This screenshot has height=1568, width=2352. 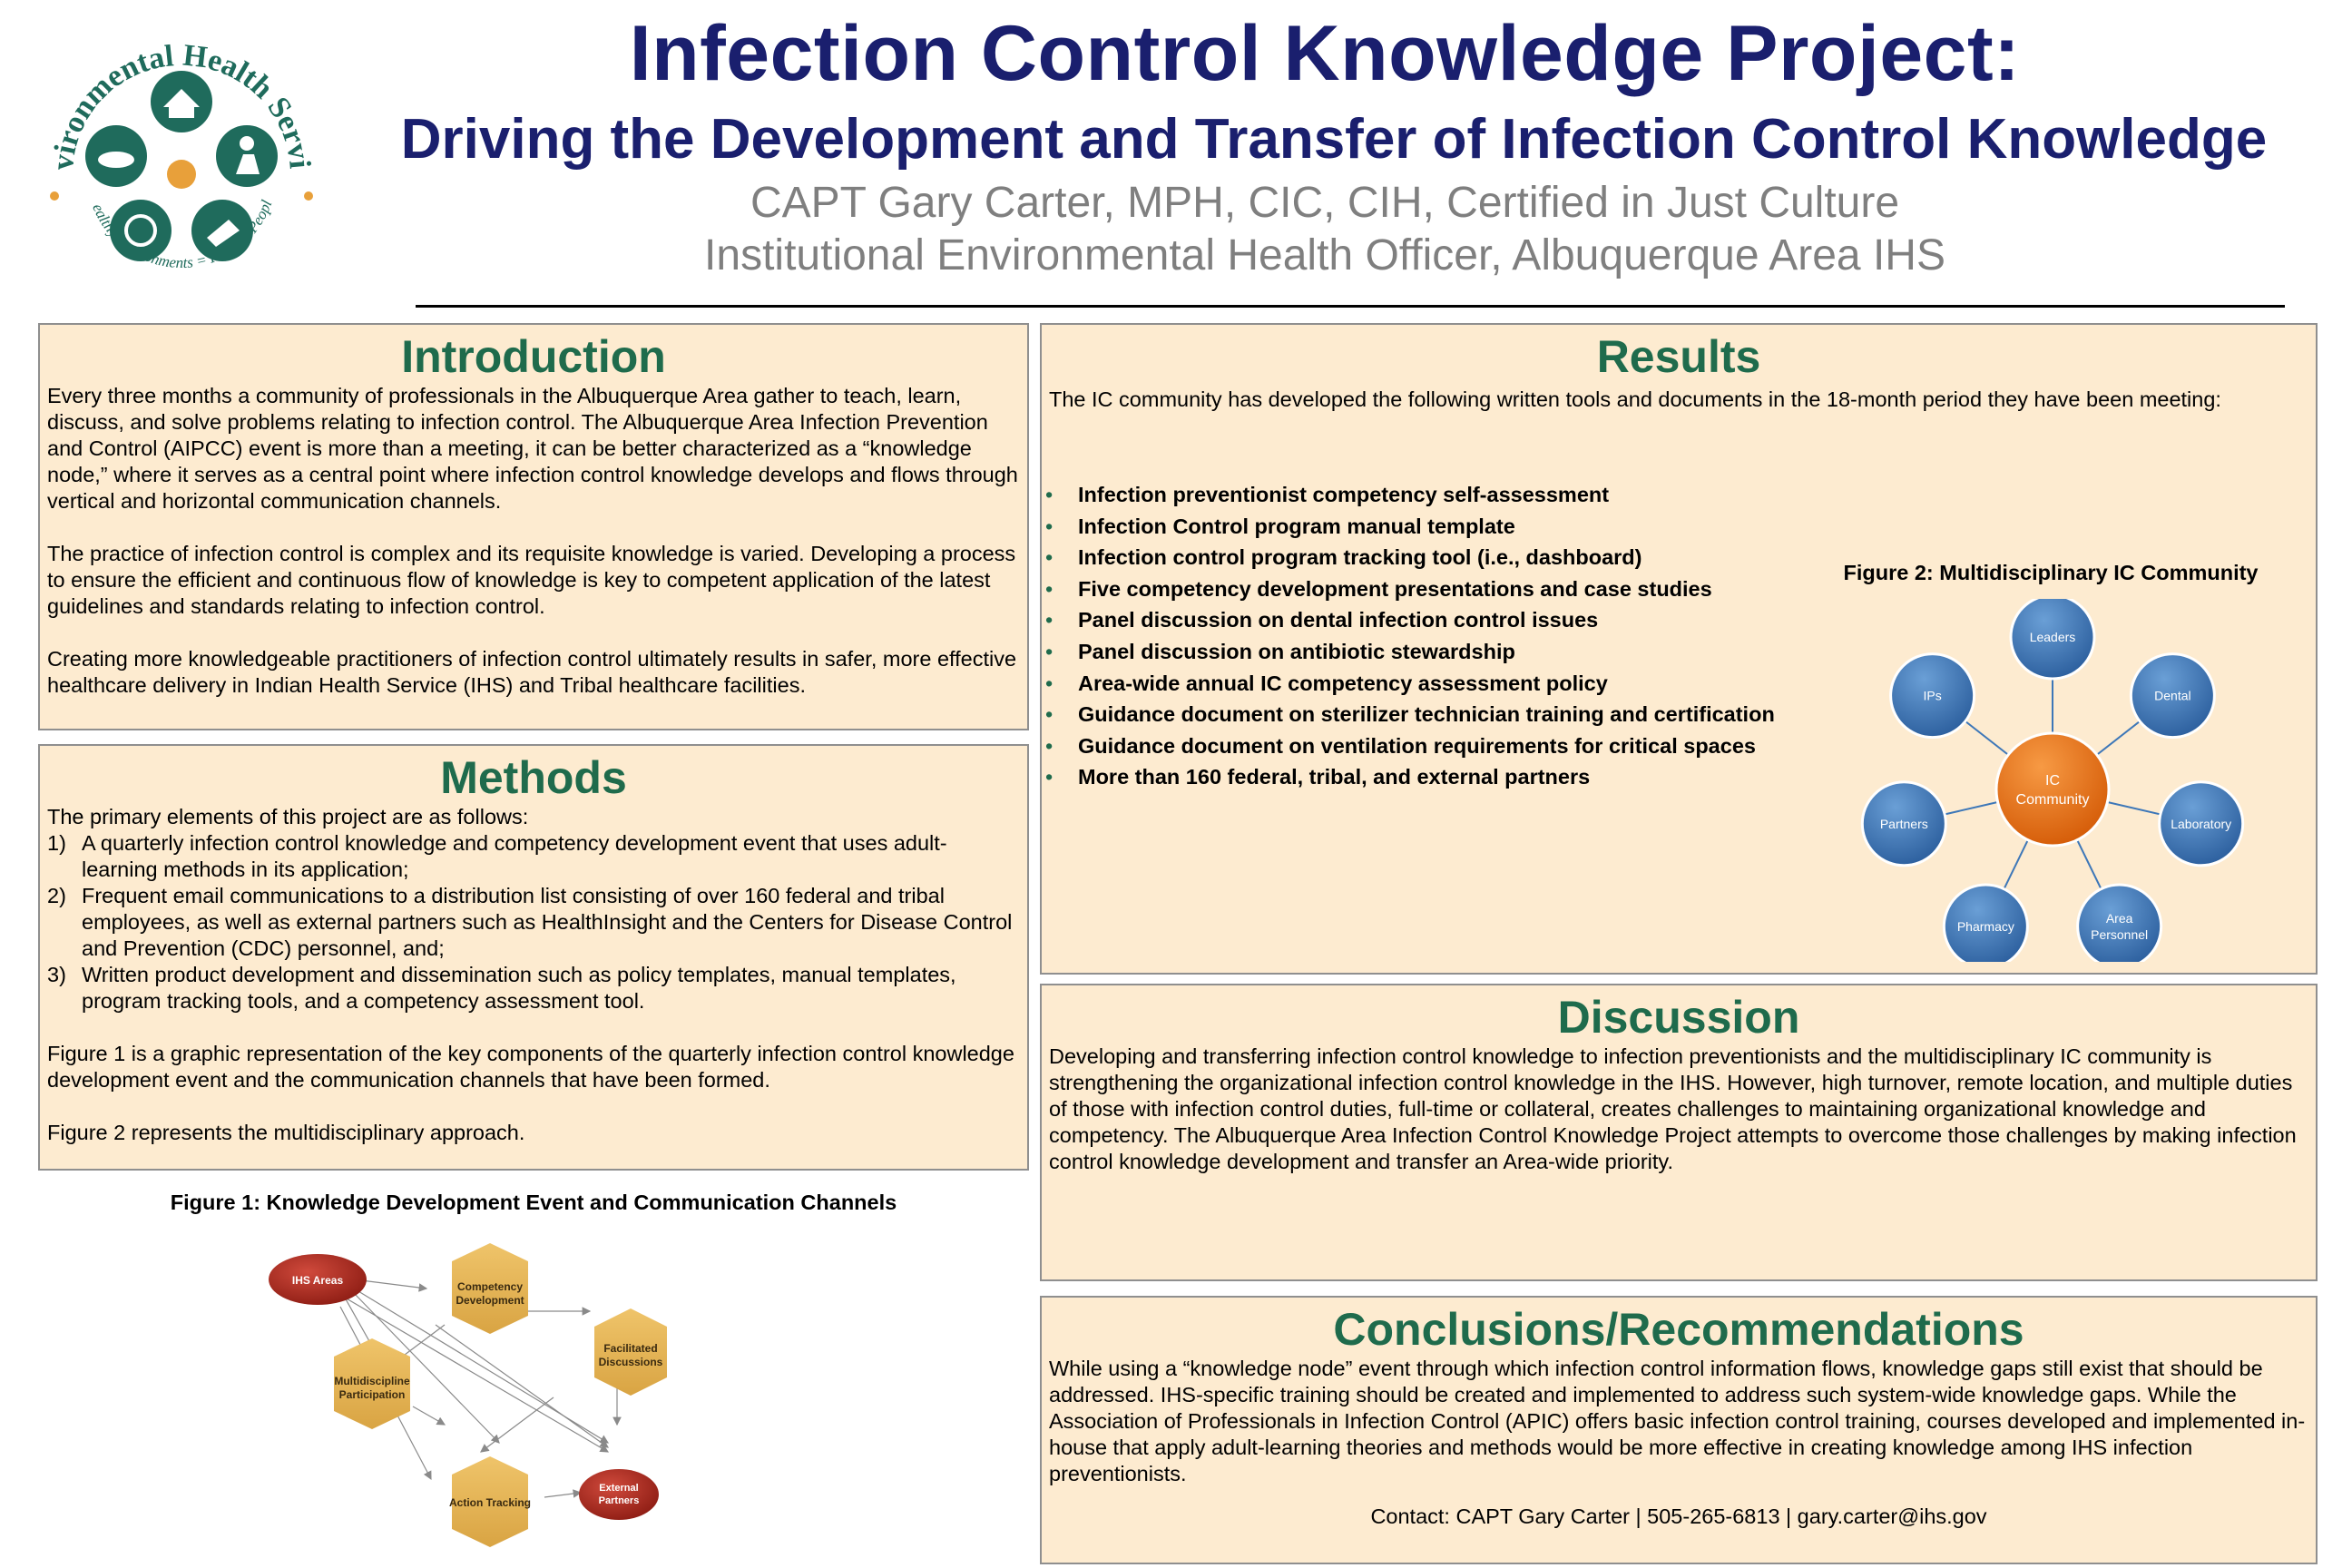 I want to click on community-node: Leaders, so click(x=2052, y=640).